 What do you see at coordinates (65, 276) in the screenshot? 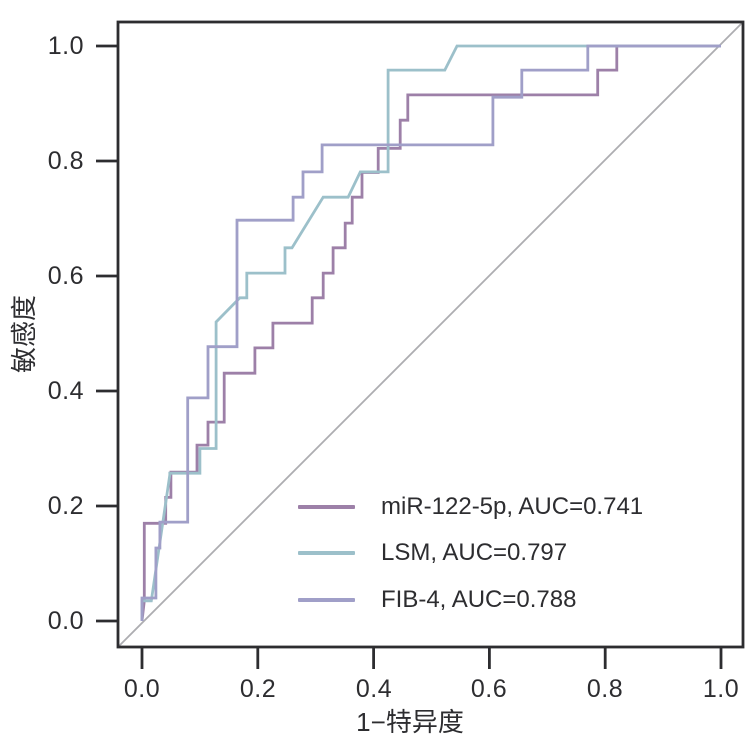
I see `y-tick-label: 0.6` at bounding box center [65, 276].